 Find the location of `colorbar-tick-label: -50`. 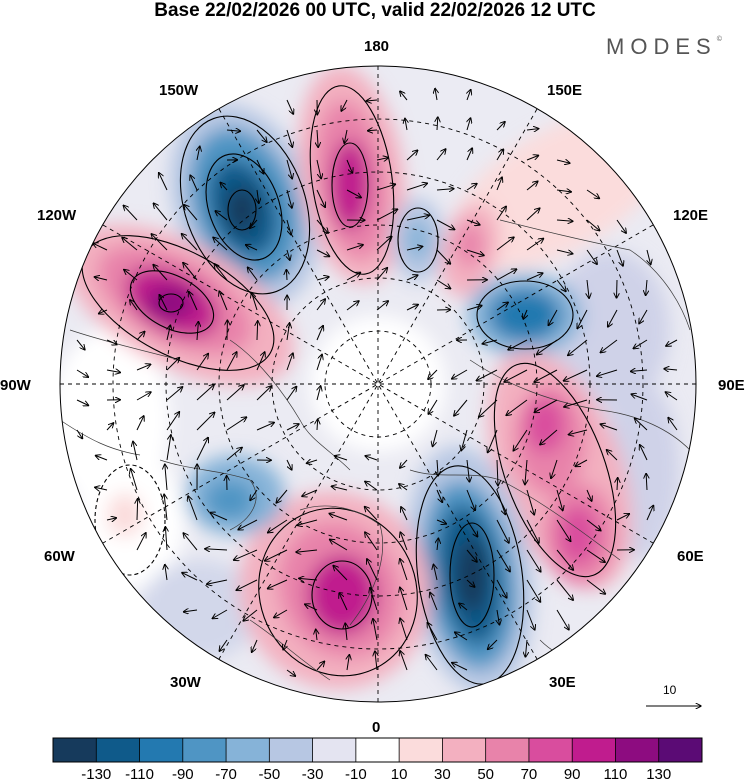

colorbar-tick-label: -50 is located at coordinates (269, 774).